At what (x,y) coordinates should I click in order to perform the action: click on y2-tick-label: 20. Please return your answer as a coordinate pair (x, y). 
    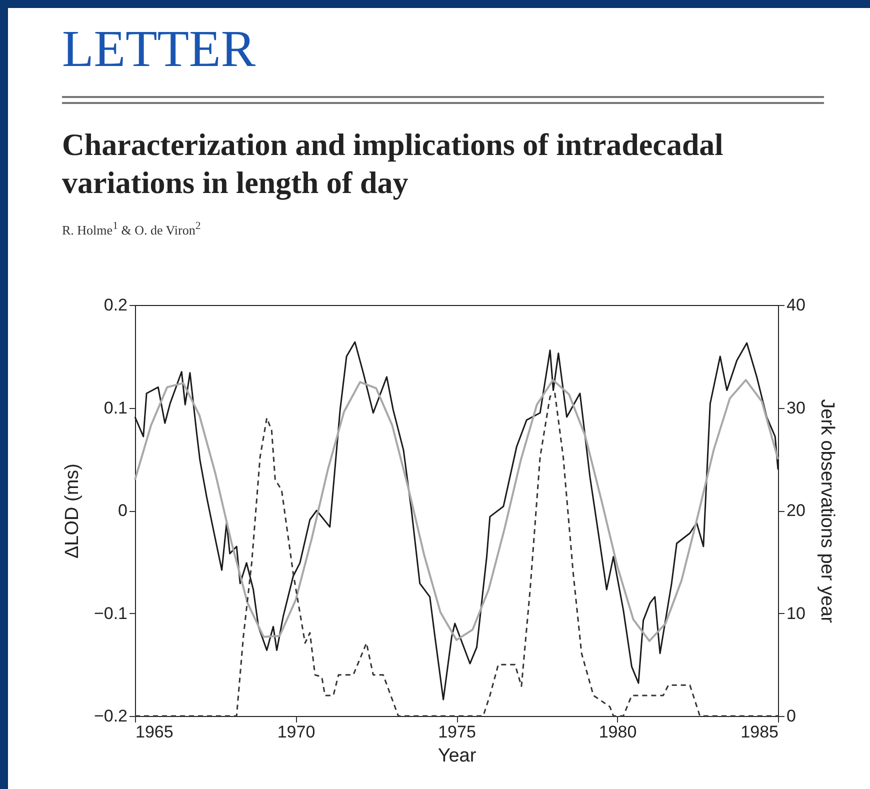
    Looking at the image, I should click on (796, 510).